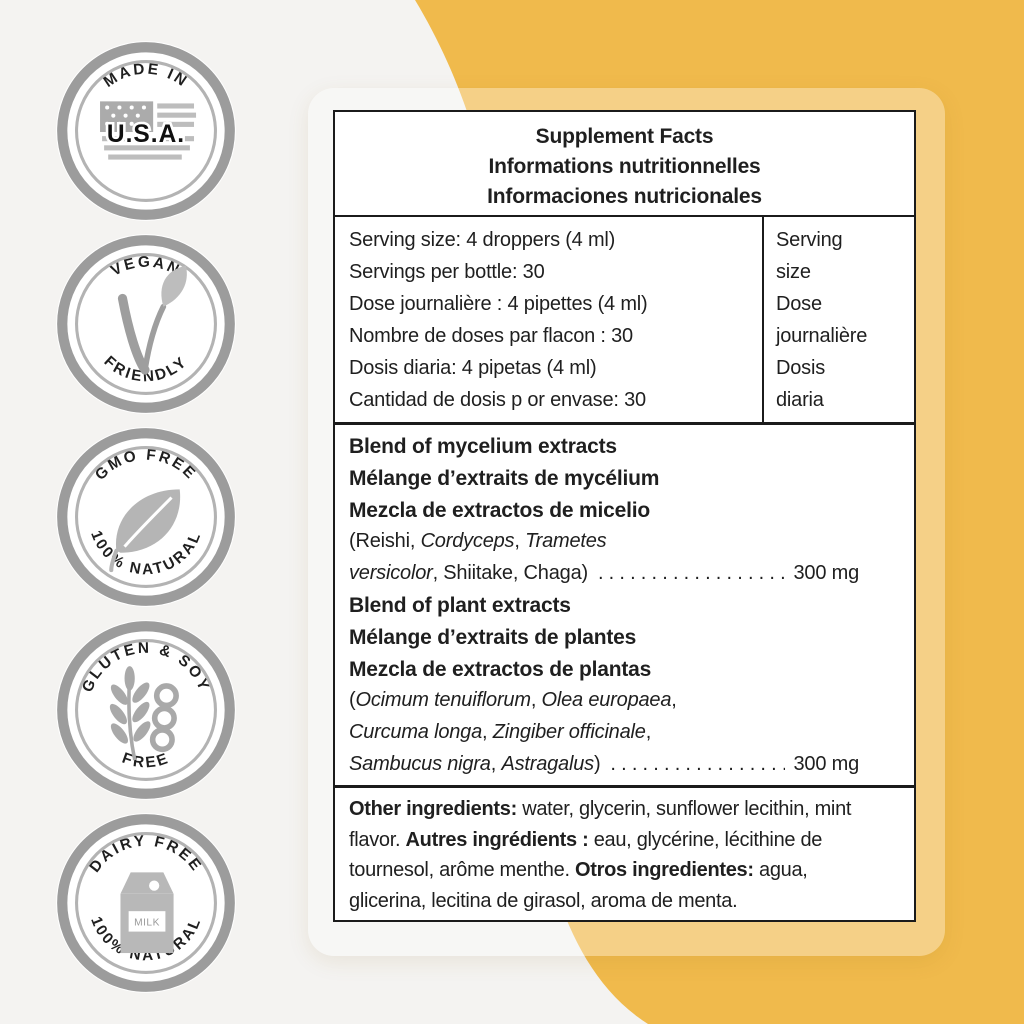 The image size is (1024, 1024). I want to click on usa-flag-map-icon: U.S.A., so click(148, 130).